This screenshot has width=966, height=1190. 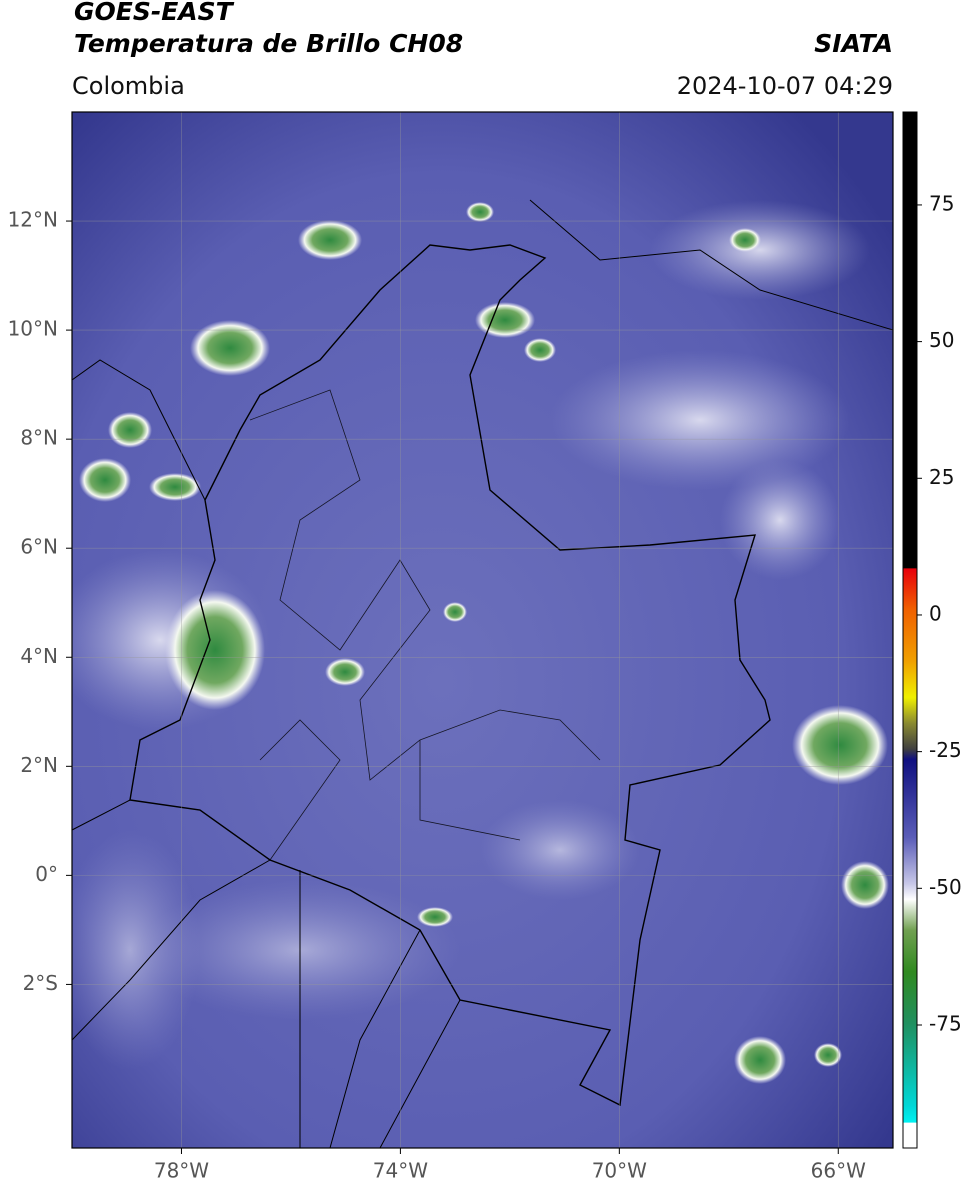 What do you see at coordinates (268, 43) in the screenshot?
I see `title: Temperatura de Brillo CH08` at bounding box center [268, 43].